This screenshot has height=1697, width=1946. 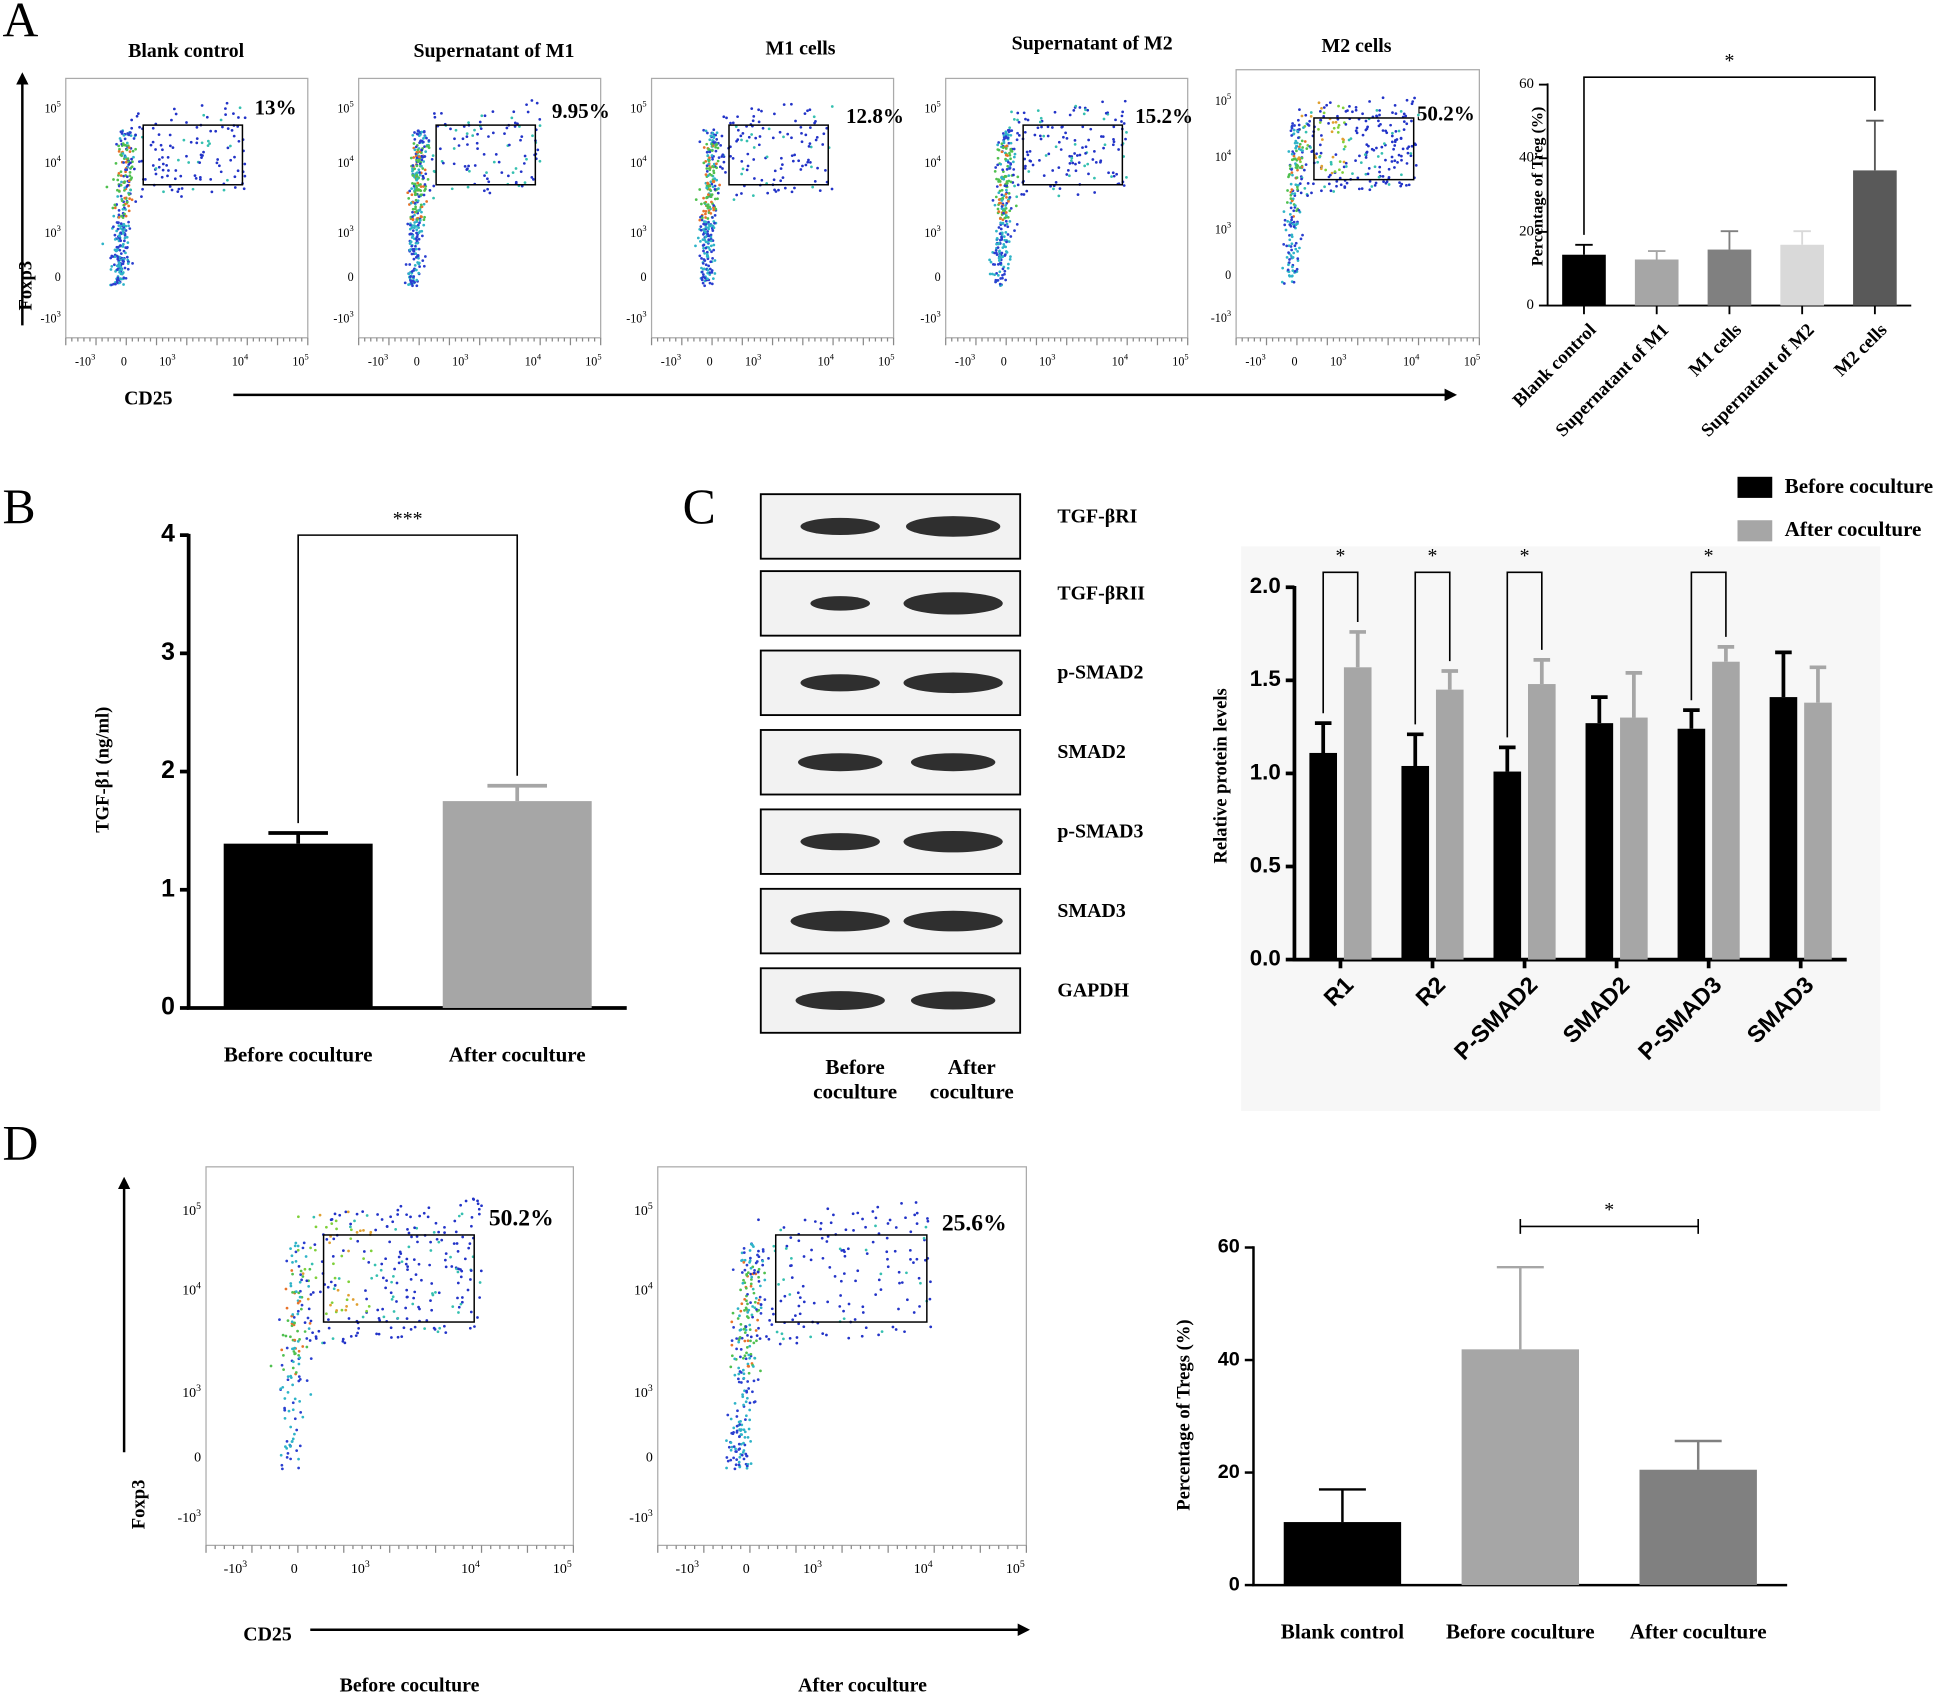 What do you see at coordinates (1342, 1632) in the screenshot?
I see `x-tick-label: Blank control` at bounding box center [1342, 1632].